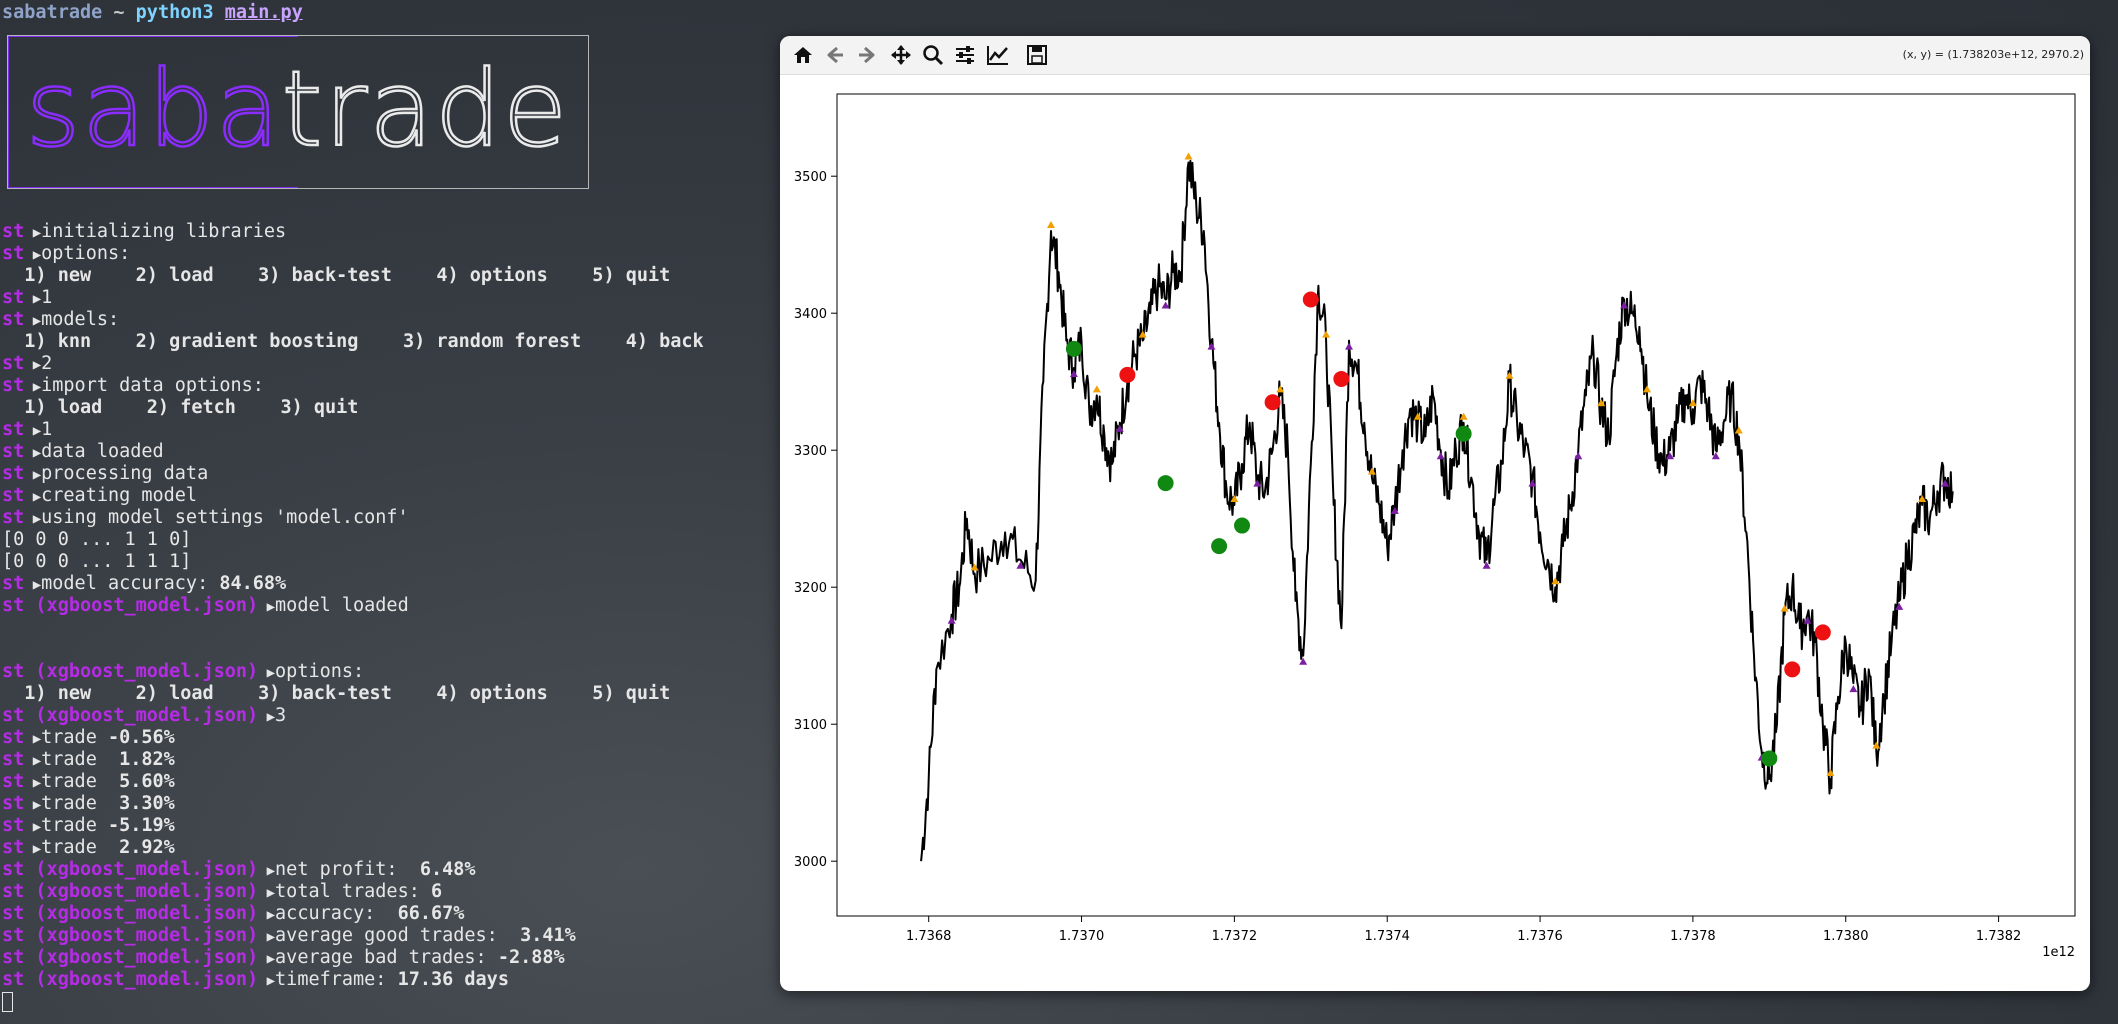 The height and width of the screenshot is (1024, 2118). Describe the element at coordinates (835, 55) in the screenshot. I see `back-button` at that location.